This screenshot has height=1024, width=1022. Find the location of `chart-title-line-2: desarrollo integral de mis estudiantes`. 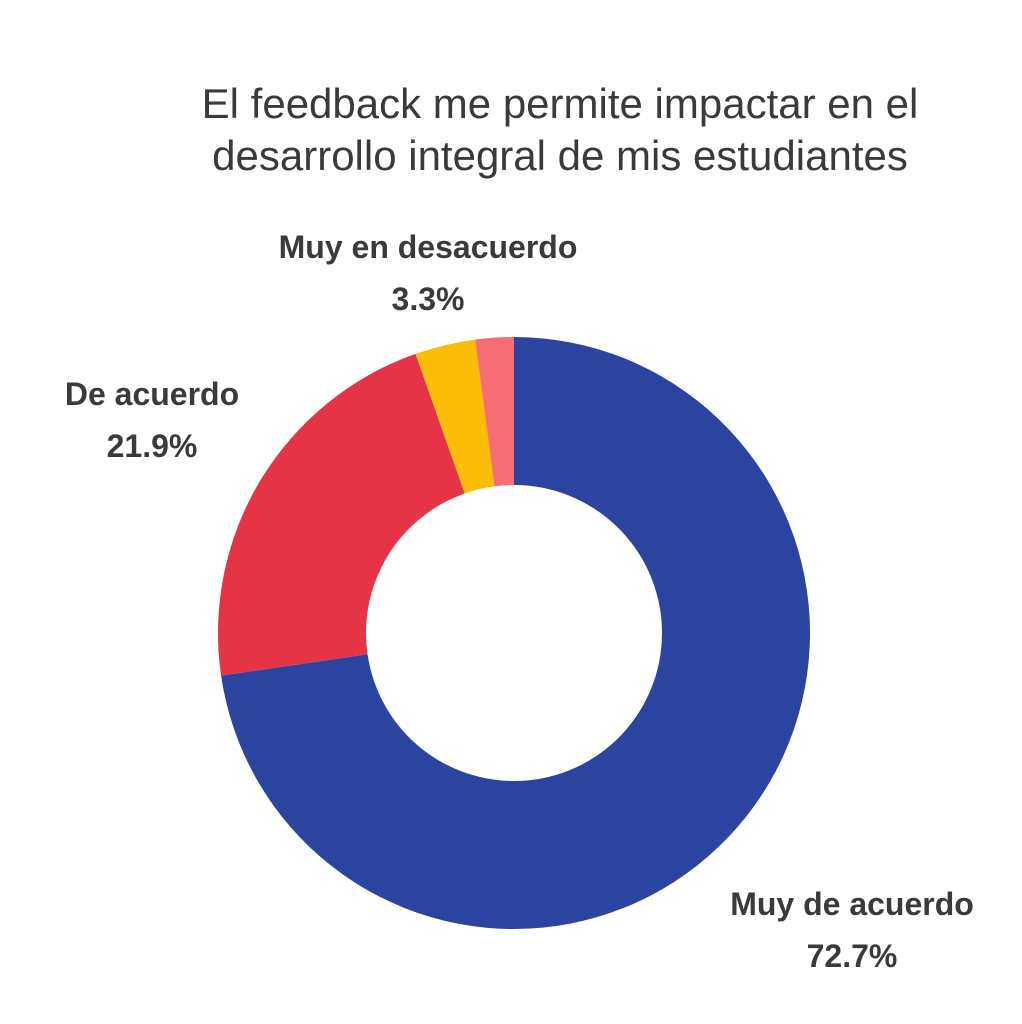

chart-title-line-2: desarrollo integral de mis estudiantes is located at coordinates (560, 155).